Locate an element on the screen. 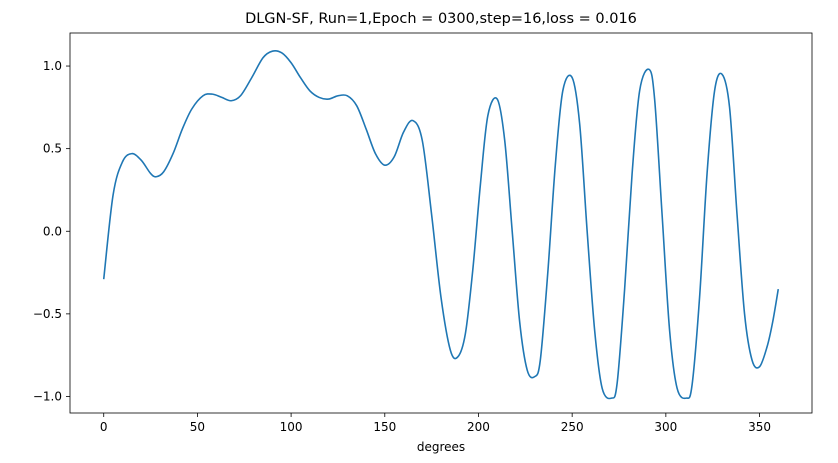  x-tick-label: 300 is located at coordinates (665, 427).